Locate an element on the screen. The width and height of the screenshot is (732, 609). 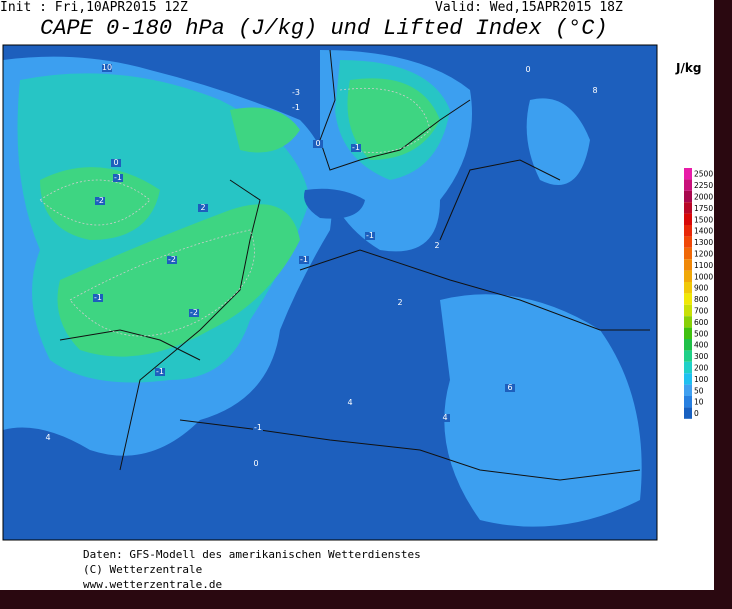
contour-label: 8 is located at coordinates (594, 90).